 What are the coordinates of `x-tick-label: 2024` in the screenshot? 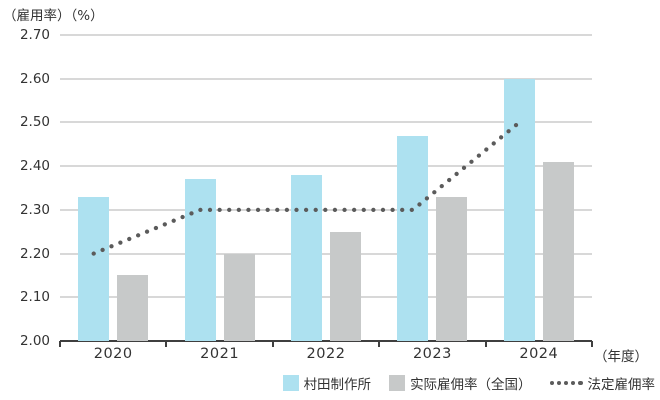 It's located at (539, 354).